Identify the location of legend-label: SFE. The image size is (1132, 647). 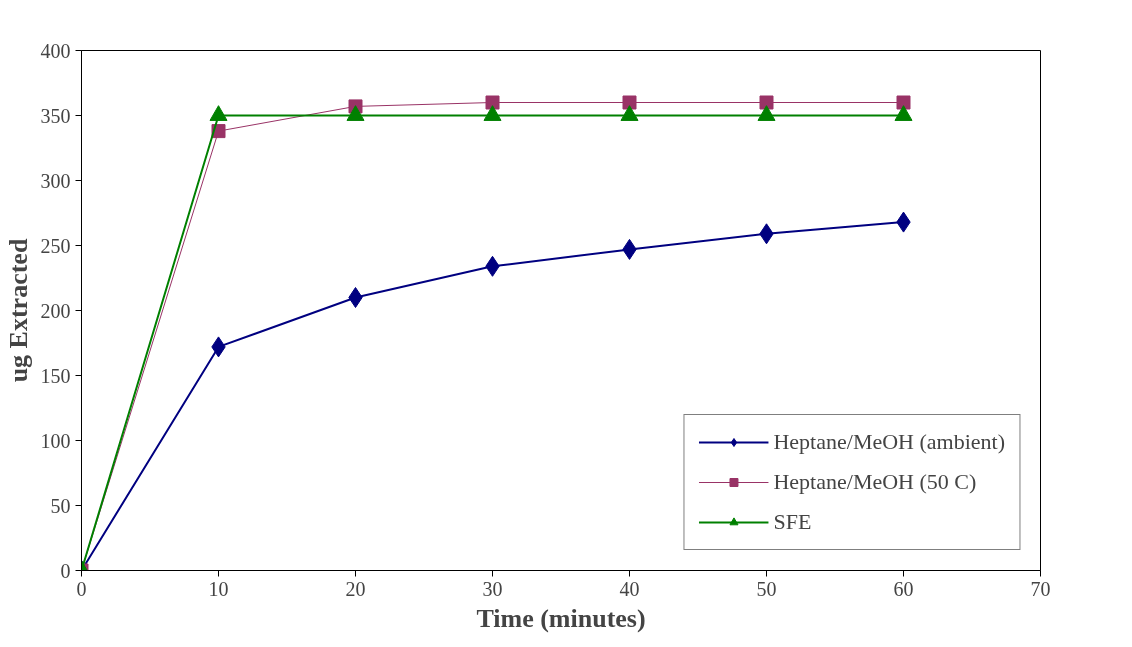
(792, 522).